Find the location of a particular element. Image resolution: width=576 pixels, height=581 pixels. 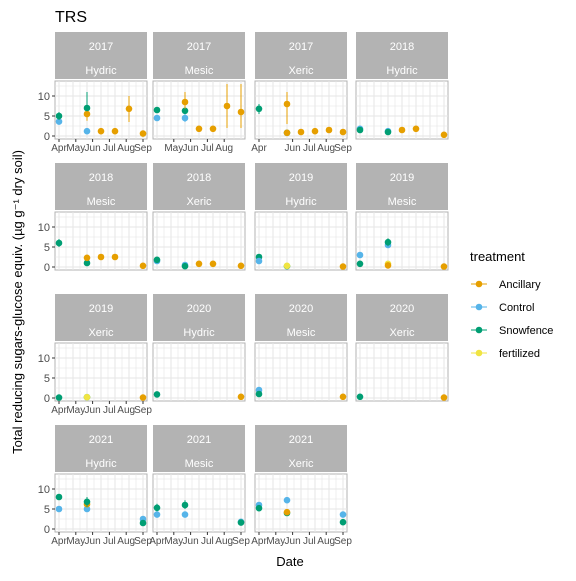

facet-panel: 2019 Hydric is located at coordinates (301, 217).